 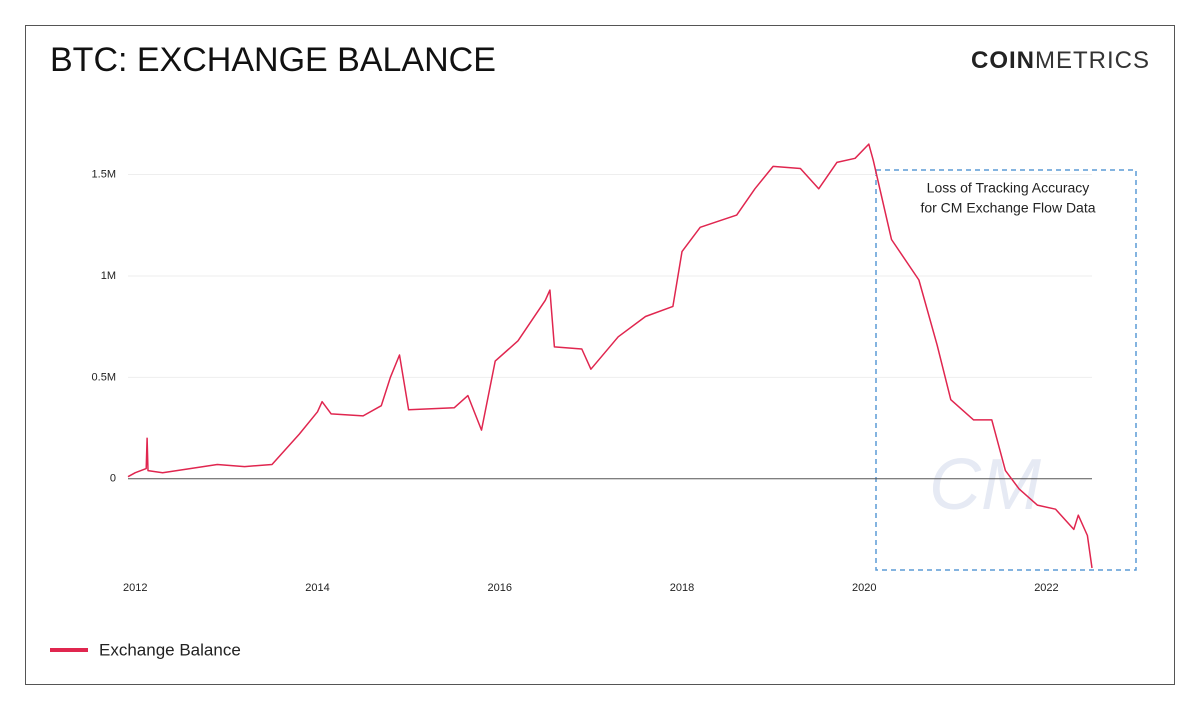 What do you see at coordinates (1092, 60) in the screenshot?
I see `logo-light: METRICS` at bounding box center [1092, 60].